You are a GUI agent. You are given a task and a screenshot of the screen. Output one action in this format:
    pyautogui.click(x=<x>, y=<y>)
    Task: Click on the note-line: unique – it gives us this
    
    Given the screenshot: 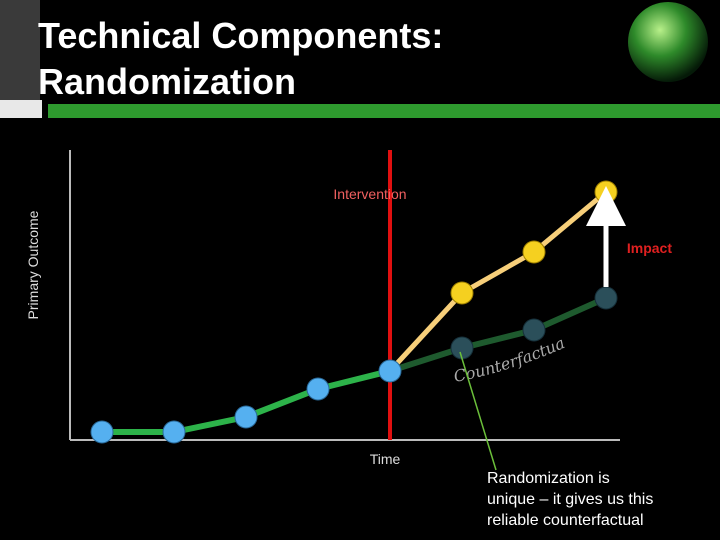 What is the action you would take?
    pyautogui.click(x=570, y=499)
    